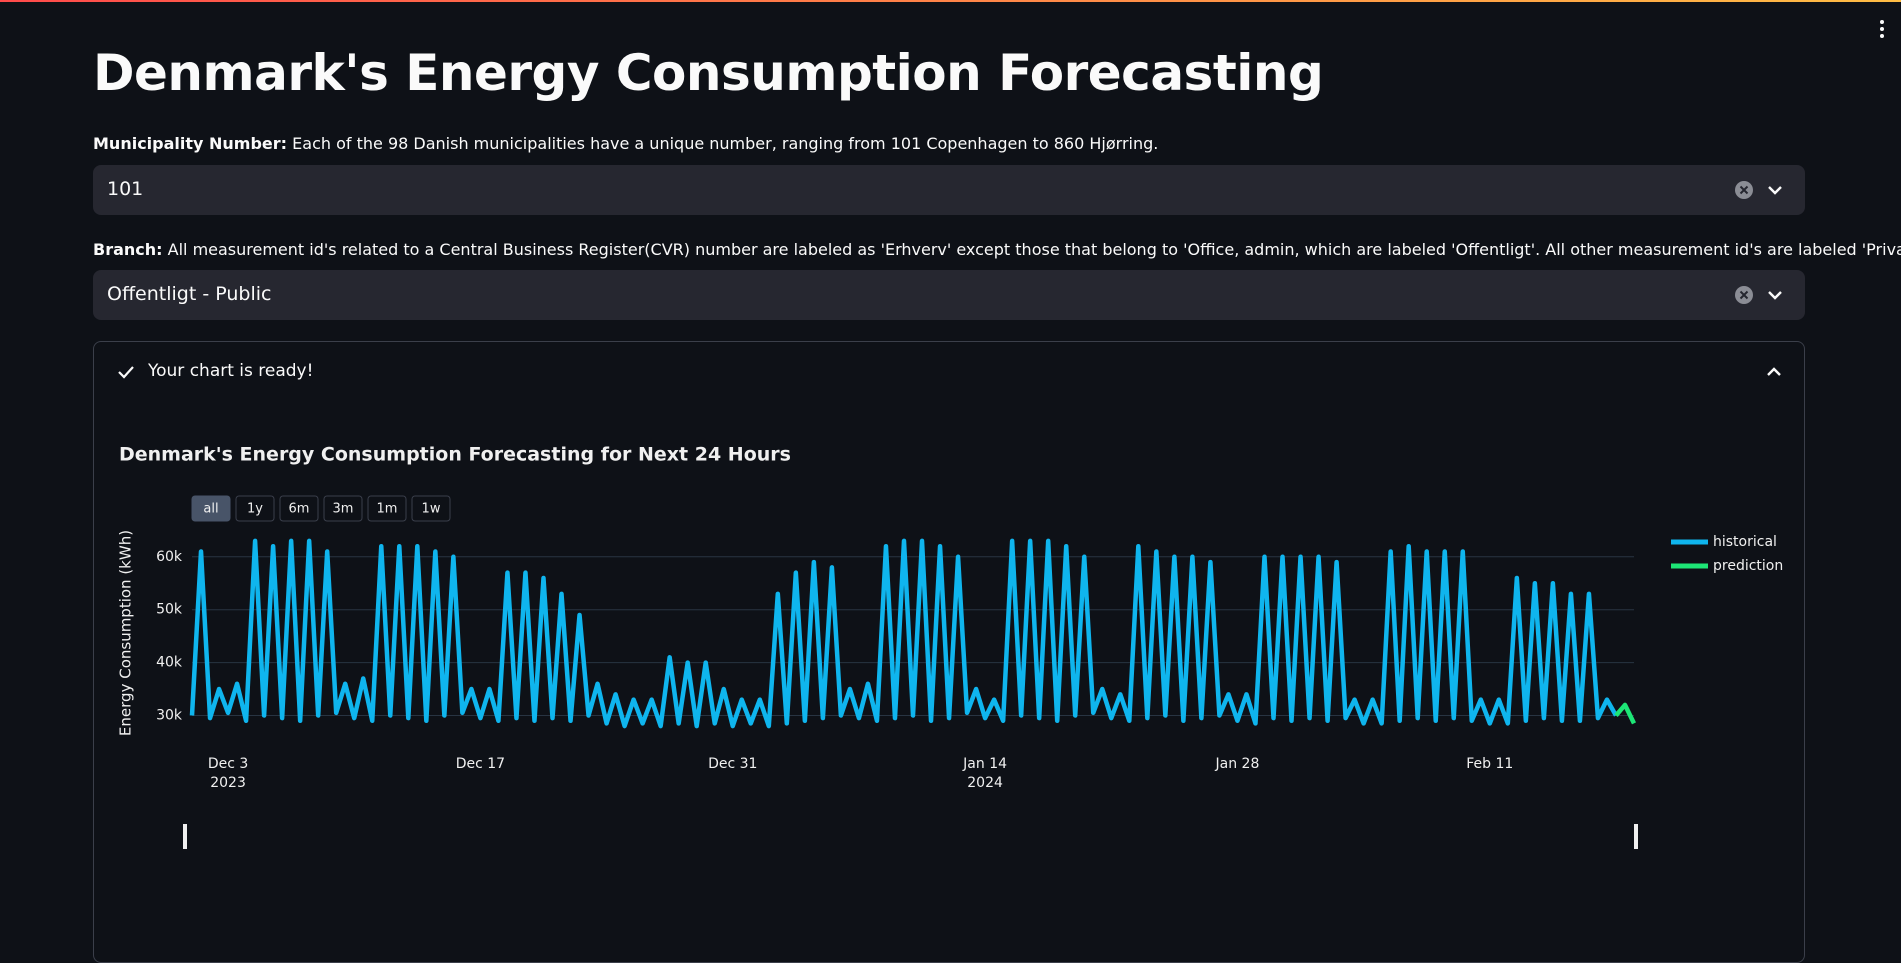  What do you see at coordinates (189, 294) in the screenshot?
I see `select-value: Offentligt - Public` at bounding box center [189, 294].